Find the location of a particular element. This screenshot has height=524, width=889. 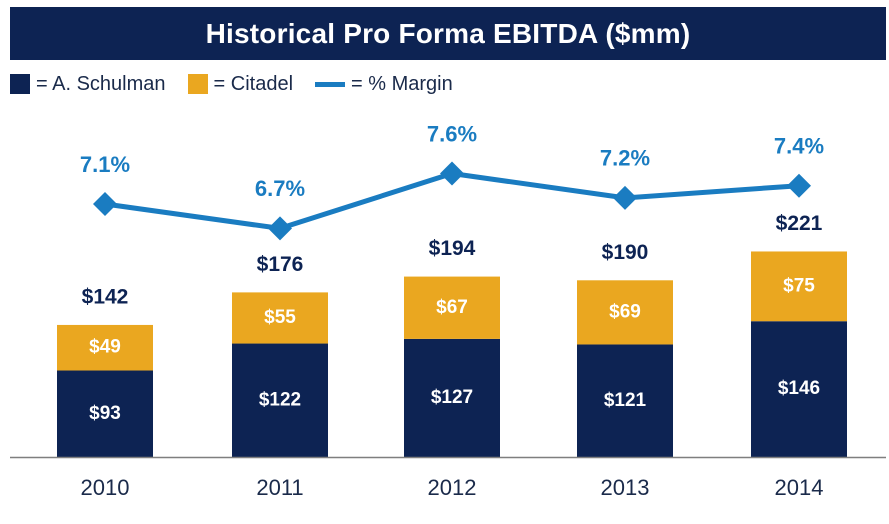

total-label-2014: $221 is located at coordinates (799, 223).